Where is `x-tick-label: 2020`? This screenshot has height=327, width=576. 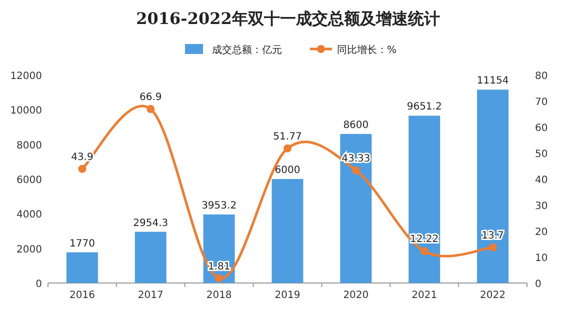 x-tick-label: 2020 is located at coordinates (356, 295).